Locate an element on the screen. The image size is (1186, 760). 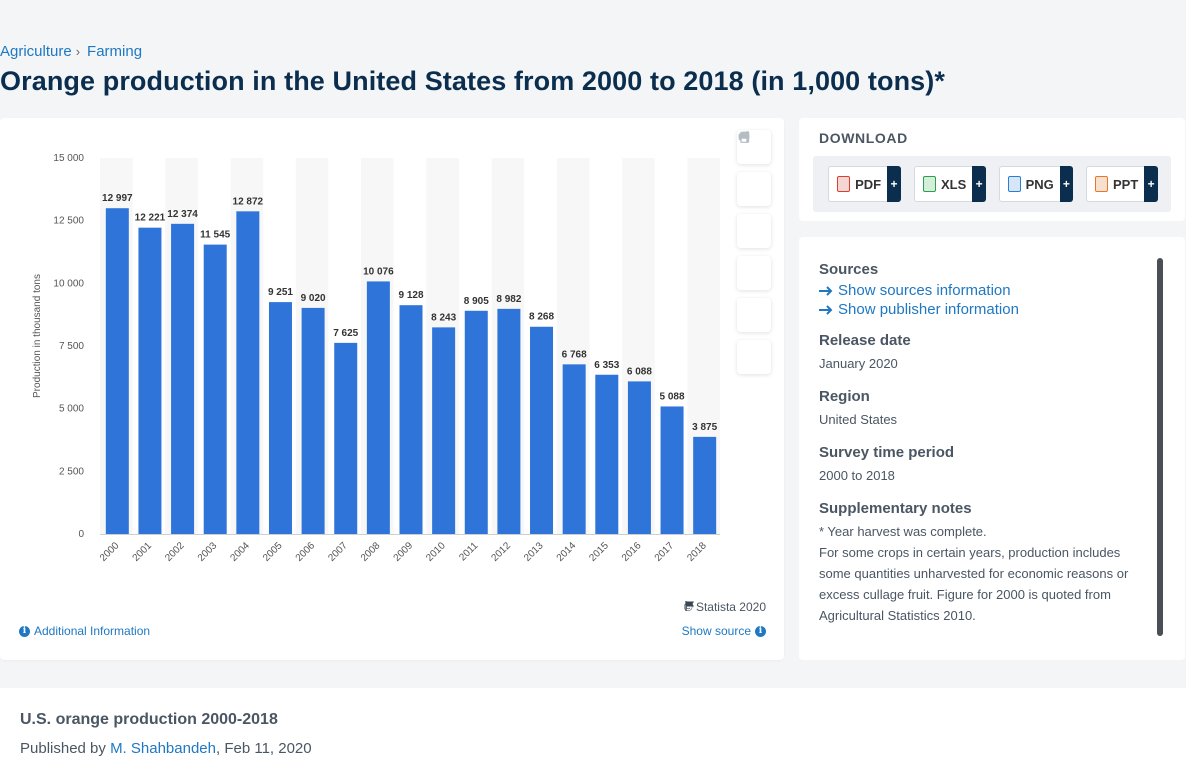
share-button is located at coordinates (754, 210).